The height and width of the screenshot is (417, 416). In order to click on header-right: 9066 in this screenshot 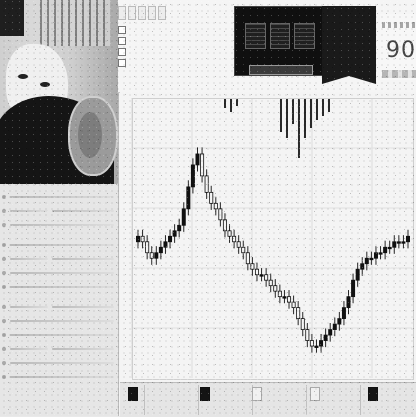, I will do `click(398, 47)`.